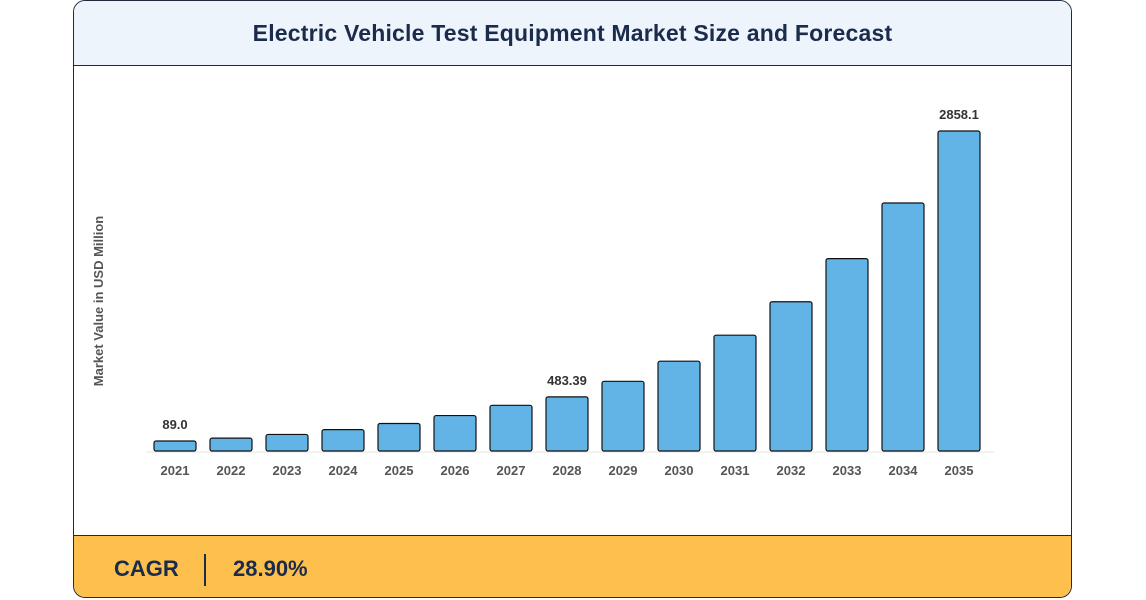 This screenshot has width=1146, height=600. What do you see at coordinates (231, 444) in the screenshot?
I see `bar-2022` at bounding box center [231, 444].